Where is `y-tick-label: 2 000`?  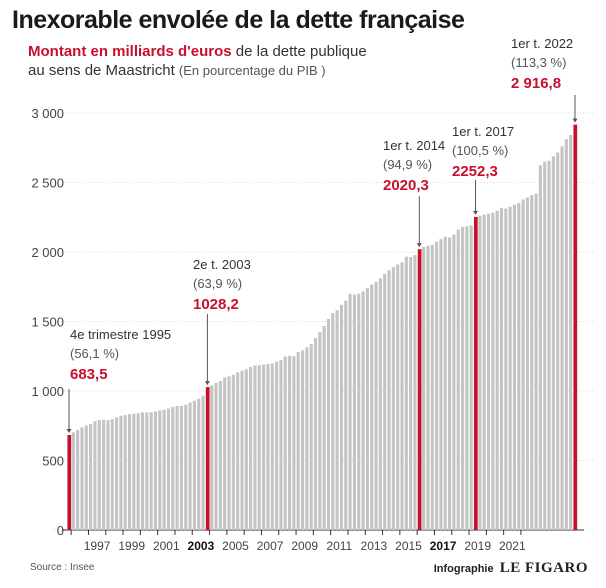
y-tick-label: 2 000 is located at coordinates (47, 252).